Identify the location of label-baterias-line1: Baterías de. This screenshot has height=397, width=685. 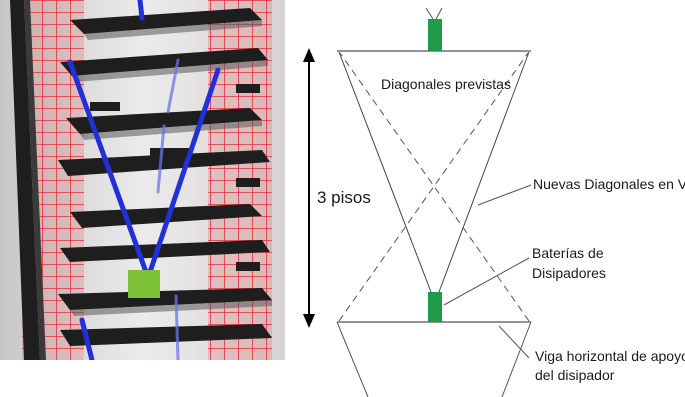
(568, 253).